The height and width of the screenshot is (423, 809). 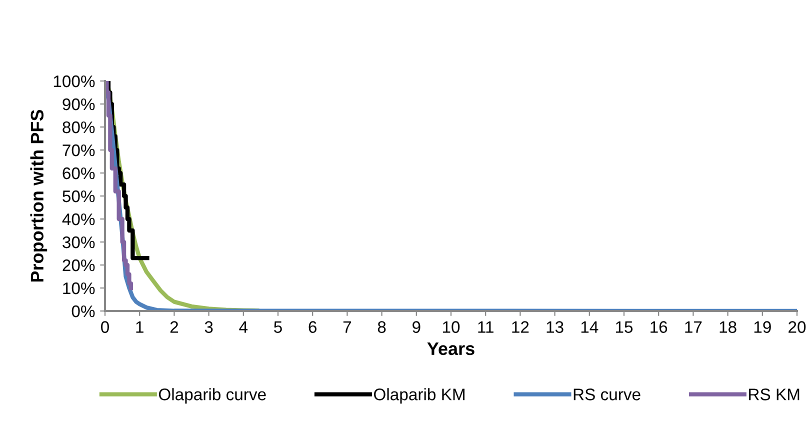 I want to click on x-tick-label: 2, so click(x=174, y=327).